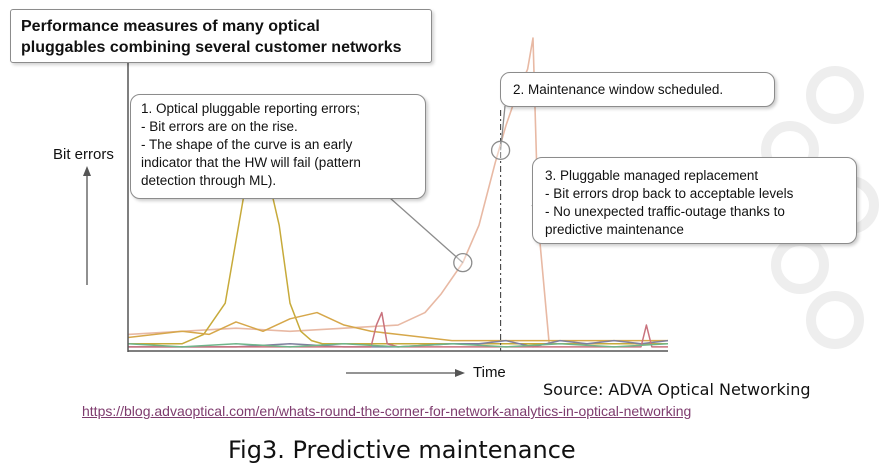  I want to click on callout-maintenance-window: 2. Maintenance window scheduled., so click(637, 89).